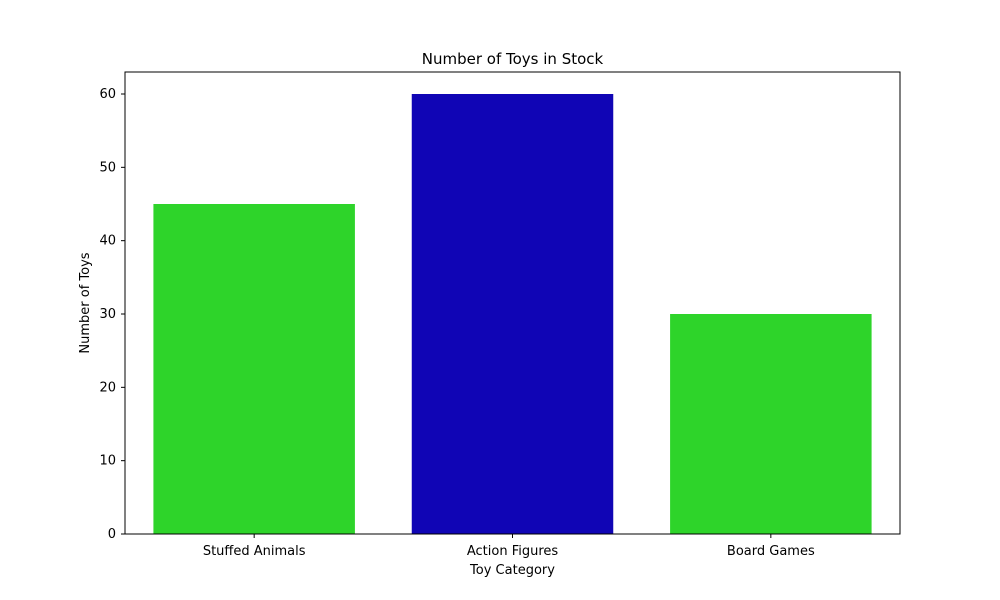 The height and width of the screenshot is (600, 1000). I want to click on y-tick-label: 0, so click(112, 534).